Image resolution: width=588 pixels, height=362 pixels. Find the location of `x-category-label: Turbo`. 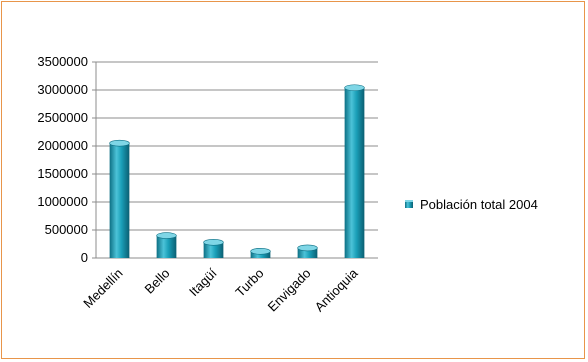

x-category-label: Turbo is located at coordinates (249, 283).